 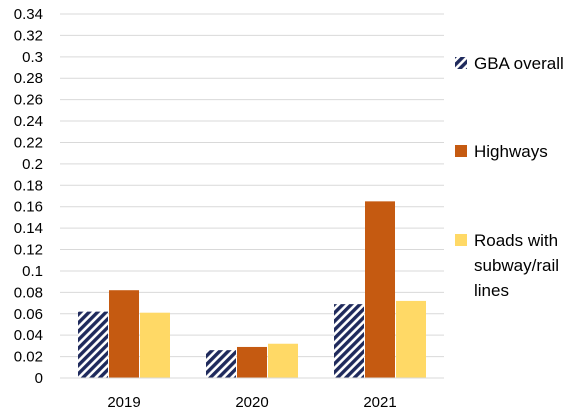 What do you see at coordinates (28, 78) in the screenshot?
I see `y-tick-label: 0.28` at bounding box center [28, 78].